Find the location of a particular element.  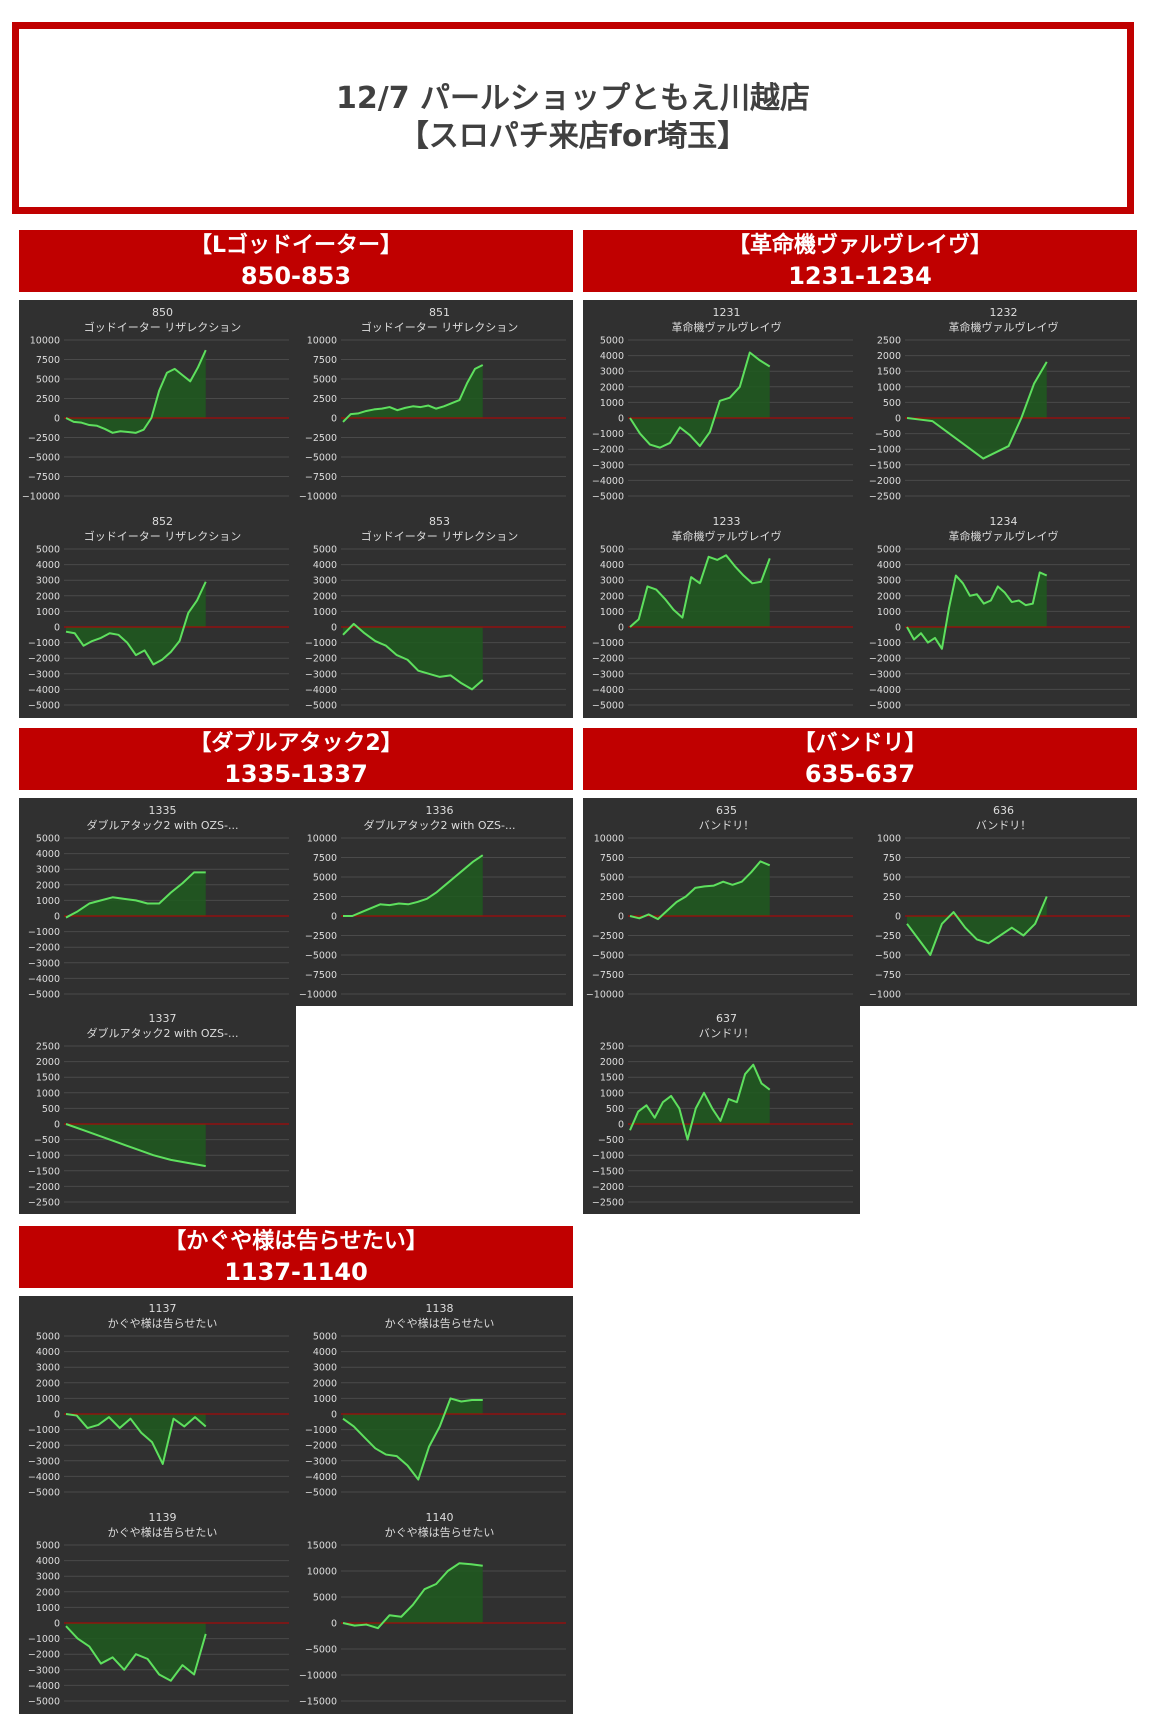

group-name: 【革命機ヴァルヴレイヴ】 is located at coordinates (859, 245).